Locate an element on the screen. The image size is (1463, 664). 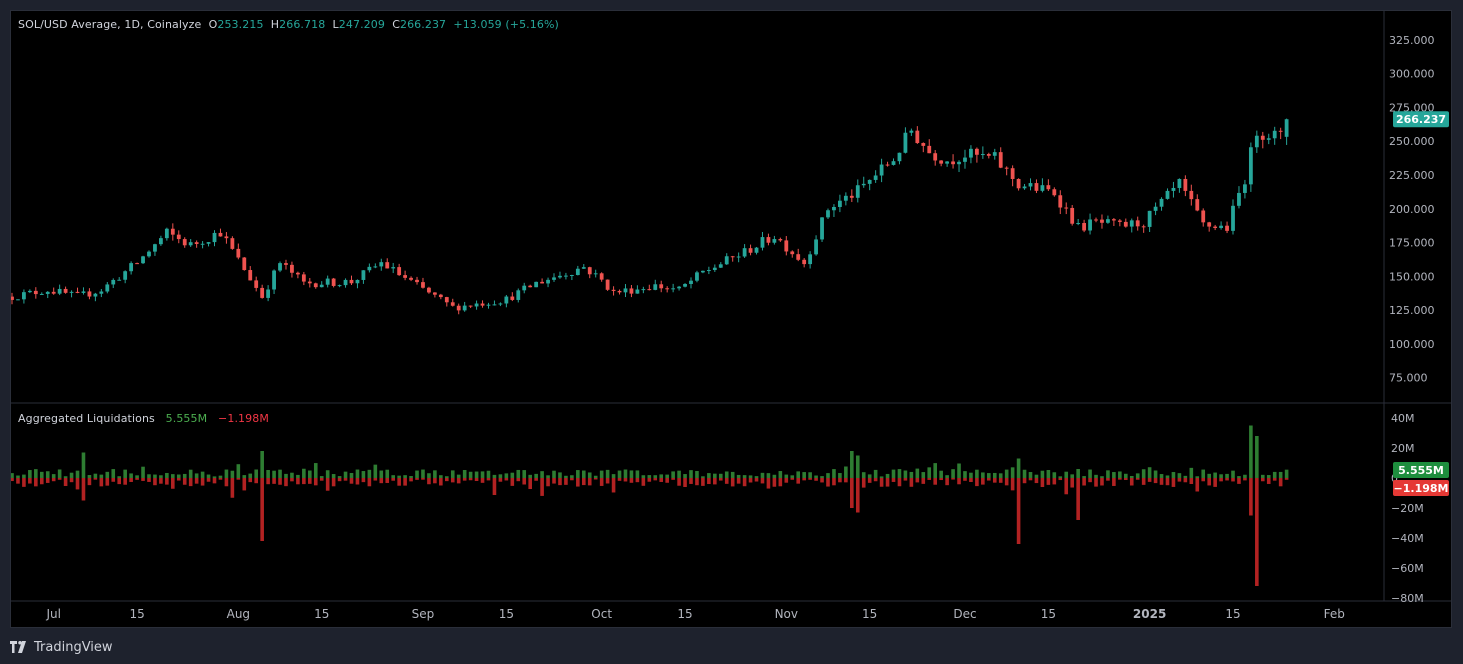
tradingview-logo-icon is located at coordinates (19, 647).